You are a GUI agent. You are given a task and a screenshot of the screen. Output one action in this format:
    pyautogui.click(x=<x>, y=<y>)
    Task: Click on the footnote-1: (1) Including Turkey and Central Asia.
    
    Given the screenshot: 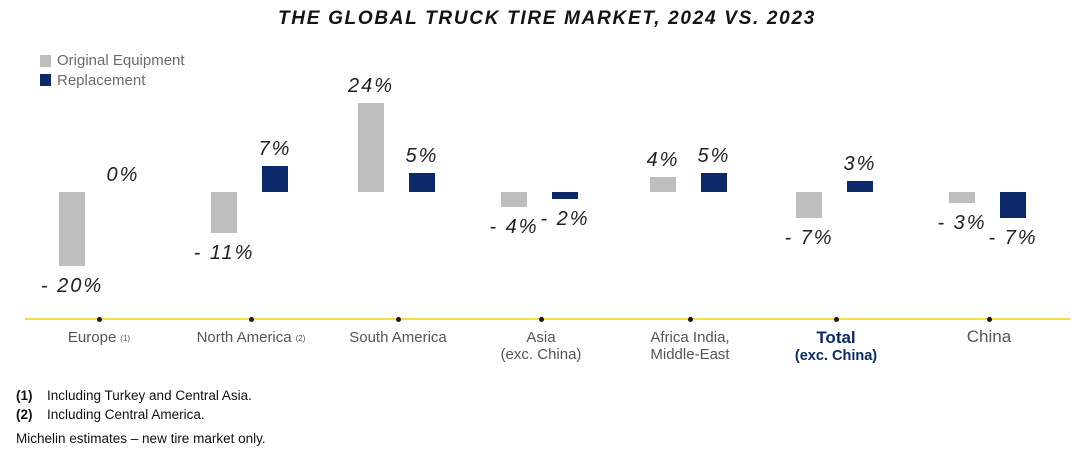 What is the action you would take?
    pyautogui.click(x=134, y=396)
    